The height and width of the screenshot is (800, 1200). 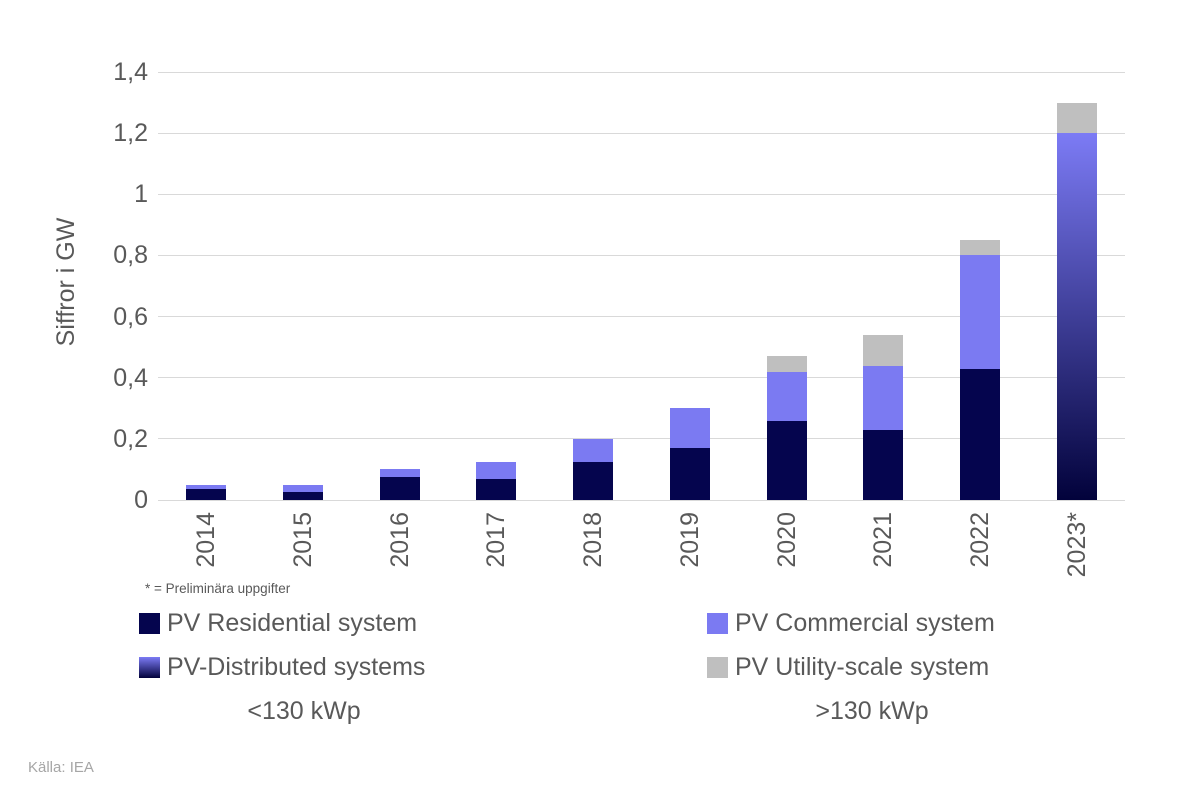 What do you see at coordinates (862, 666) in the screenshot?
I see `legend-label-utility: PV Utility-scale system` at bounding box center [862, 666].